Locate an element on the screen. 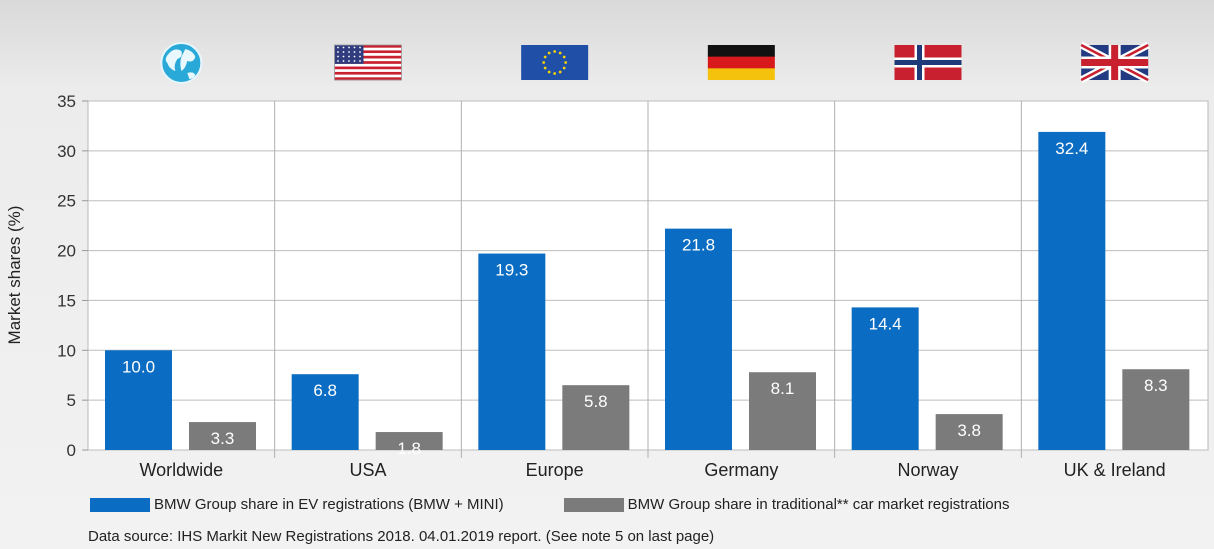  category-label: UK & Ireland is located at coordinates (1115, 470).